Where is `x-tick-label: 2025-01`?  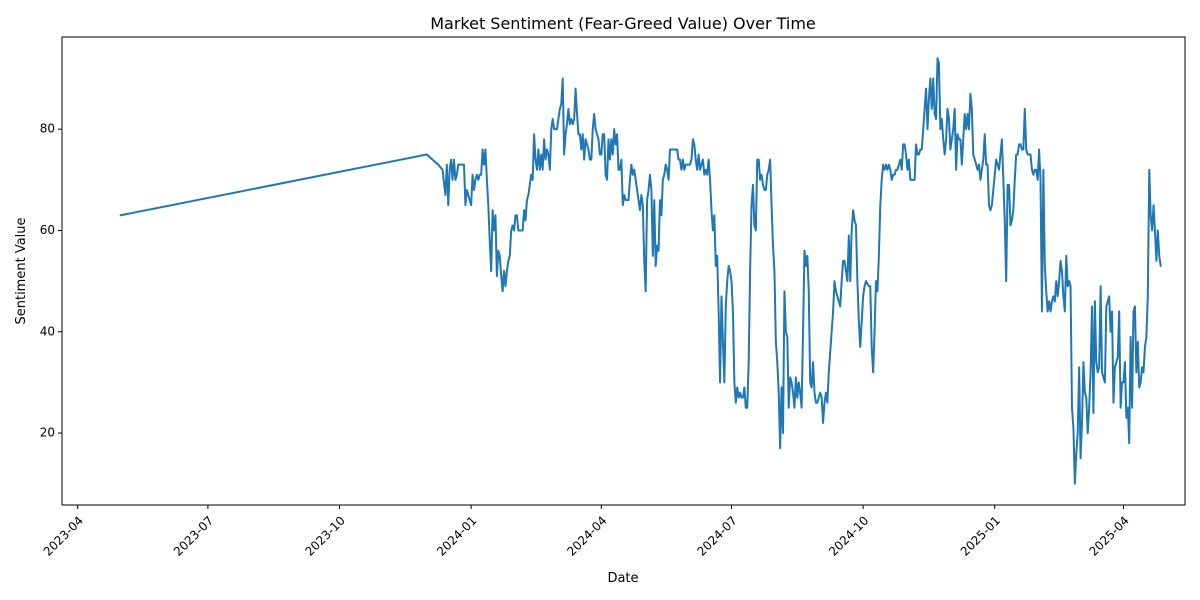
x-tick-label: 2025-01 is located at coordinates (980, 535).